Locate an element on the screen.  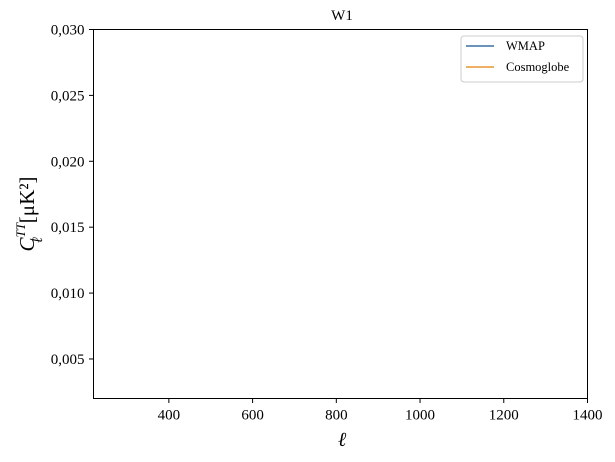
y-label-subscript: ℓ is located at coordinates (38, 240).